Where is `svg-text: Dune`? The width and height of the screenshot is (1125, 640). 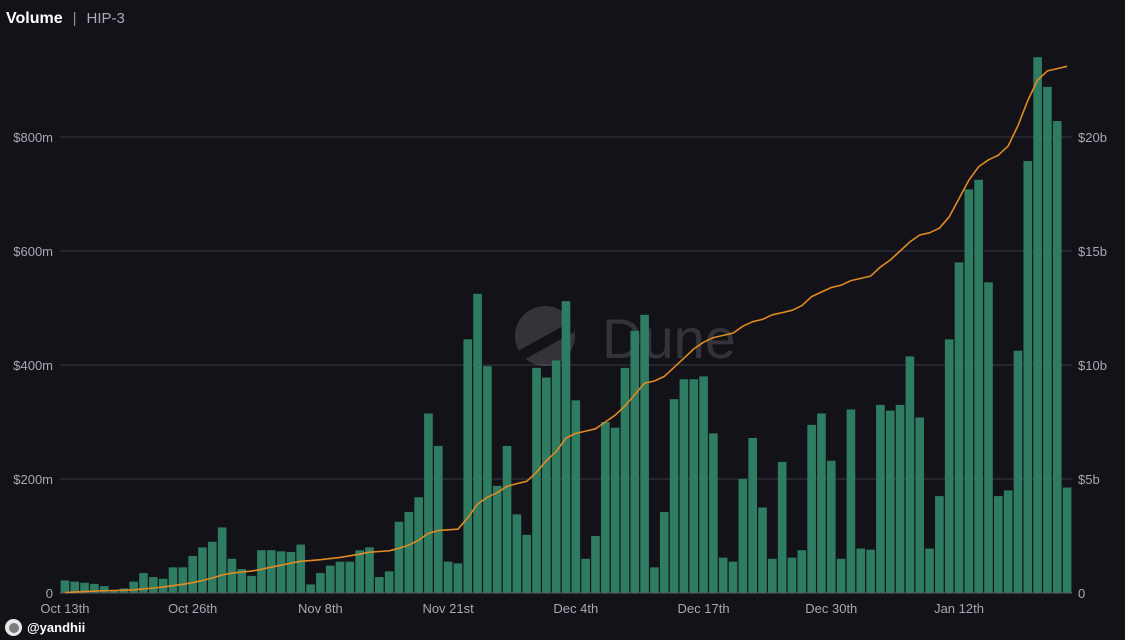
svg-text: Dune is located at coordinates (669, 338).